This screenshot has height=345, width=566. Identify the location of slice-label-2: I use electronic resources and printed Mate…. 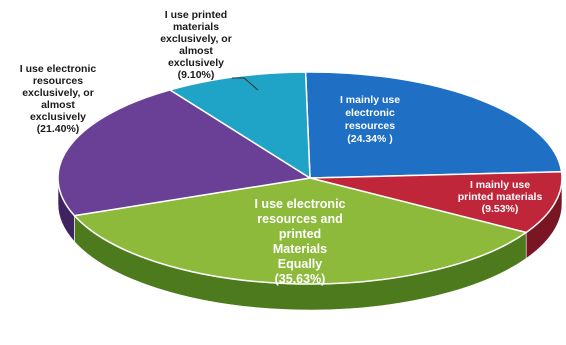
(299, 241).